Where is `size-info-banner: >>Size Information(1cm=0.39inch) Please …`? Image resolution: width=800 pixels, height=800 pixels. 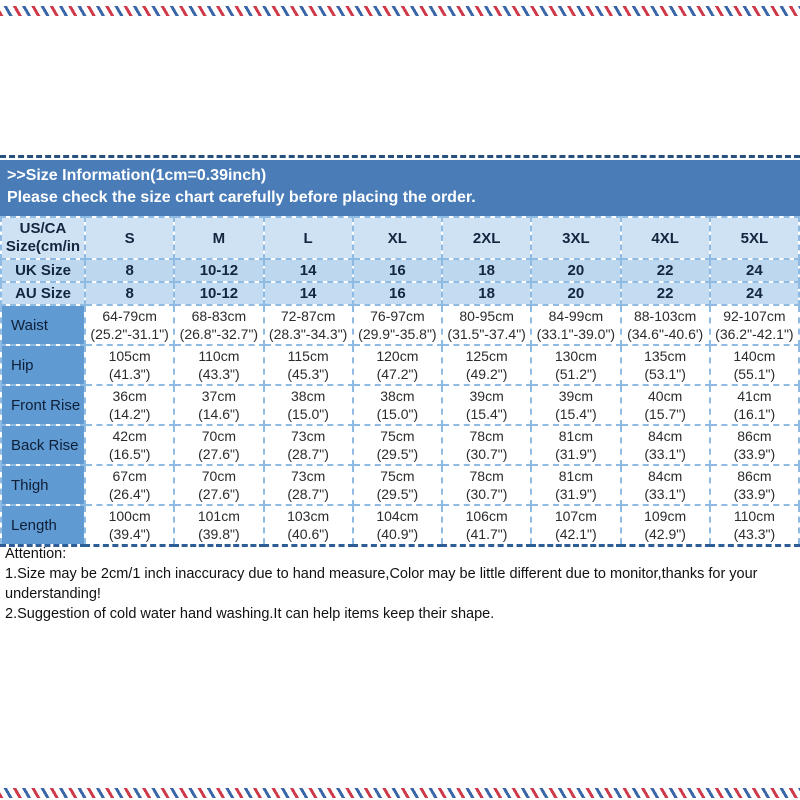 size-info-banner: >>Size Information(1cm=0.39inch) Please … is located at coordinates (400, 188).